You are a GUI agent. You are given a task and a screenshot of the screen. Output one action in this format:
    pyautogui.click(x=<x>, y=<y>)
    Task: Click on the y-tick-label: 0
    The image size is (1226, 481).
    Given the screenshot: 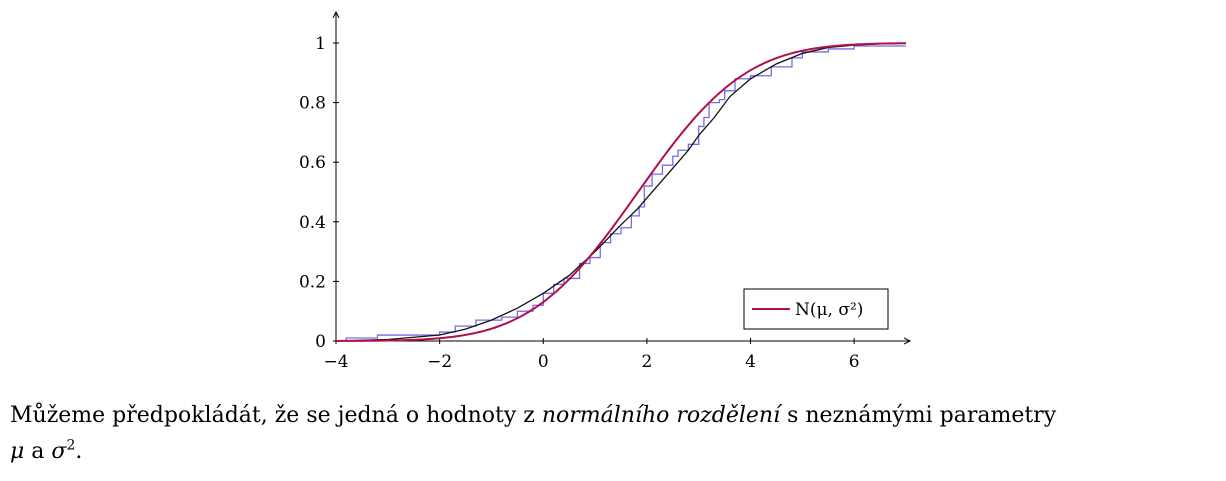 What is the action you would take?
    pyautogui.click(x=320, y=342)
    